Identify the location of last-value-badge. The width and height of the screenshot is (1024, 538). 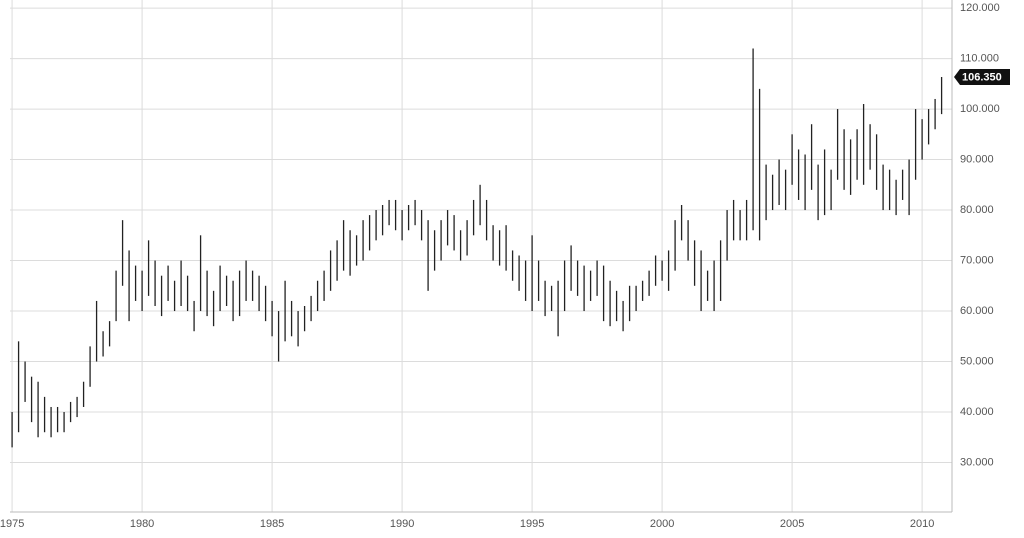
(982, 77).